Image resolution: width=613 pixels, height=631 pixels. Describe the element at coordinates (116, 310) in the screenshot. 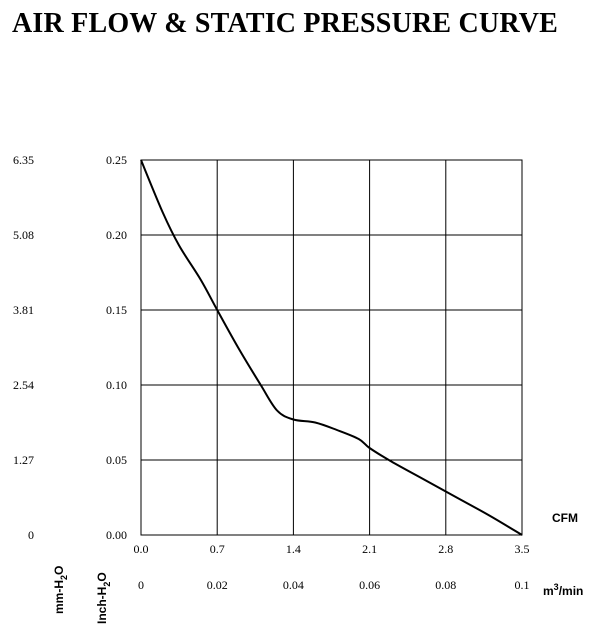

I see `y-primary-tick-label: 0.15` at that location.